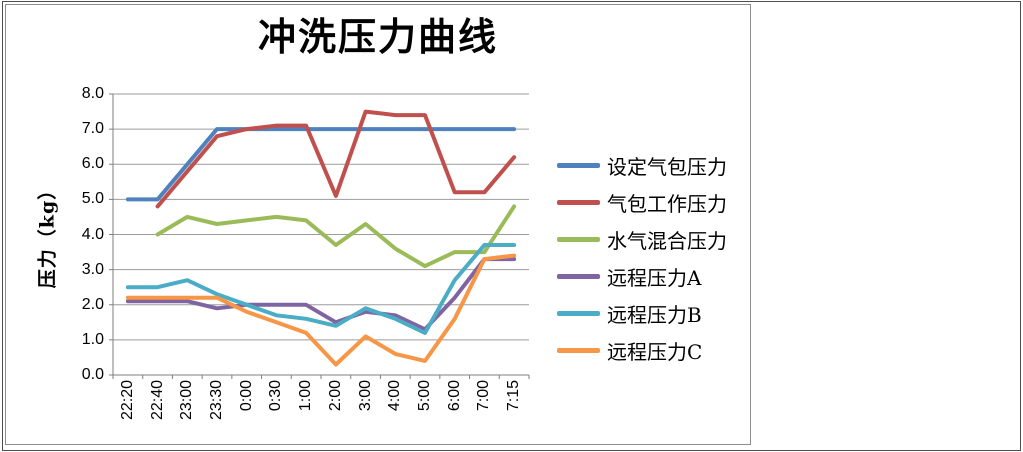 The width and height of the screenshot is (1023, 452). Describe the element at coordinates (654, 277) in the screenshot. I see `legend-item-label: 远程压力A` at that location.